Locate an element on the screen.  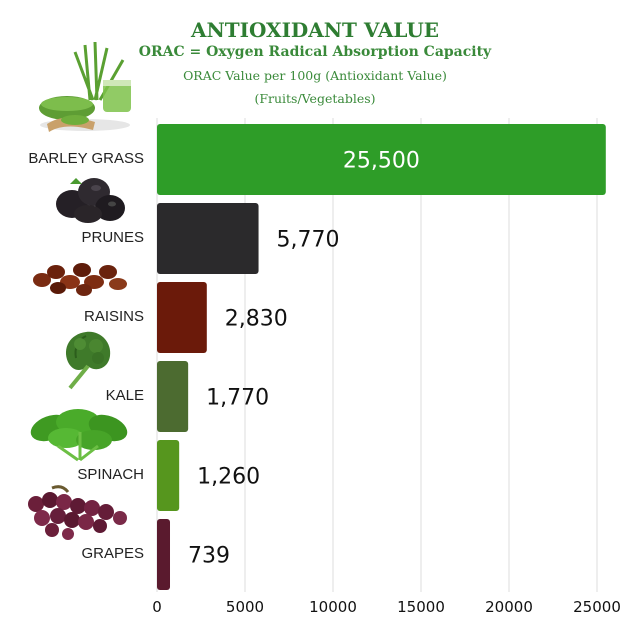
bar-spinach is located at coordinates (168, 475).